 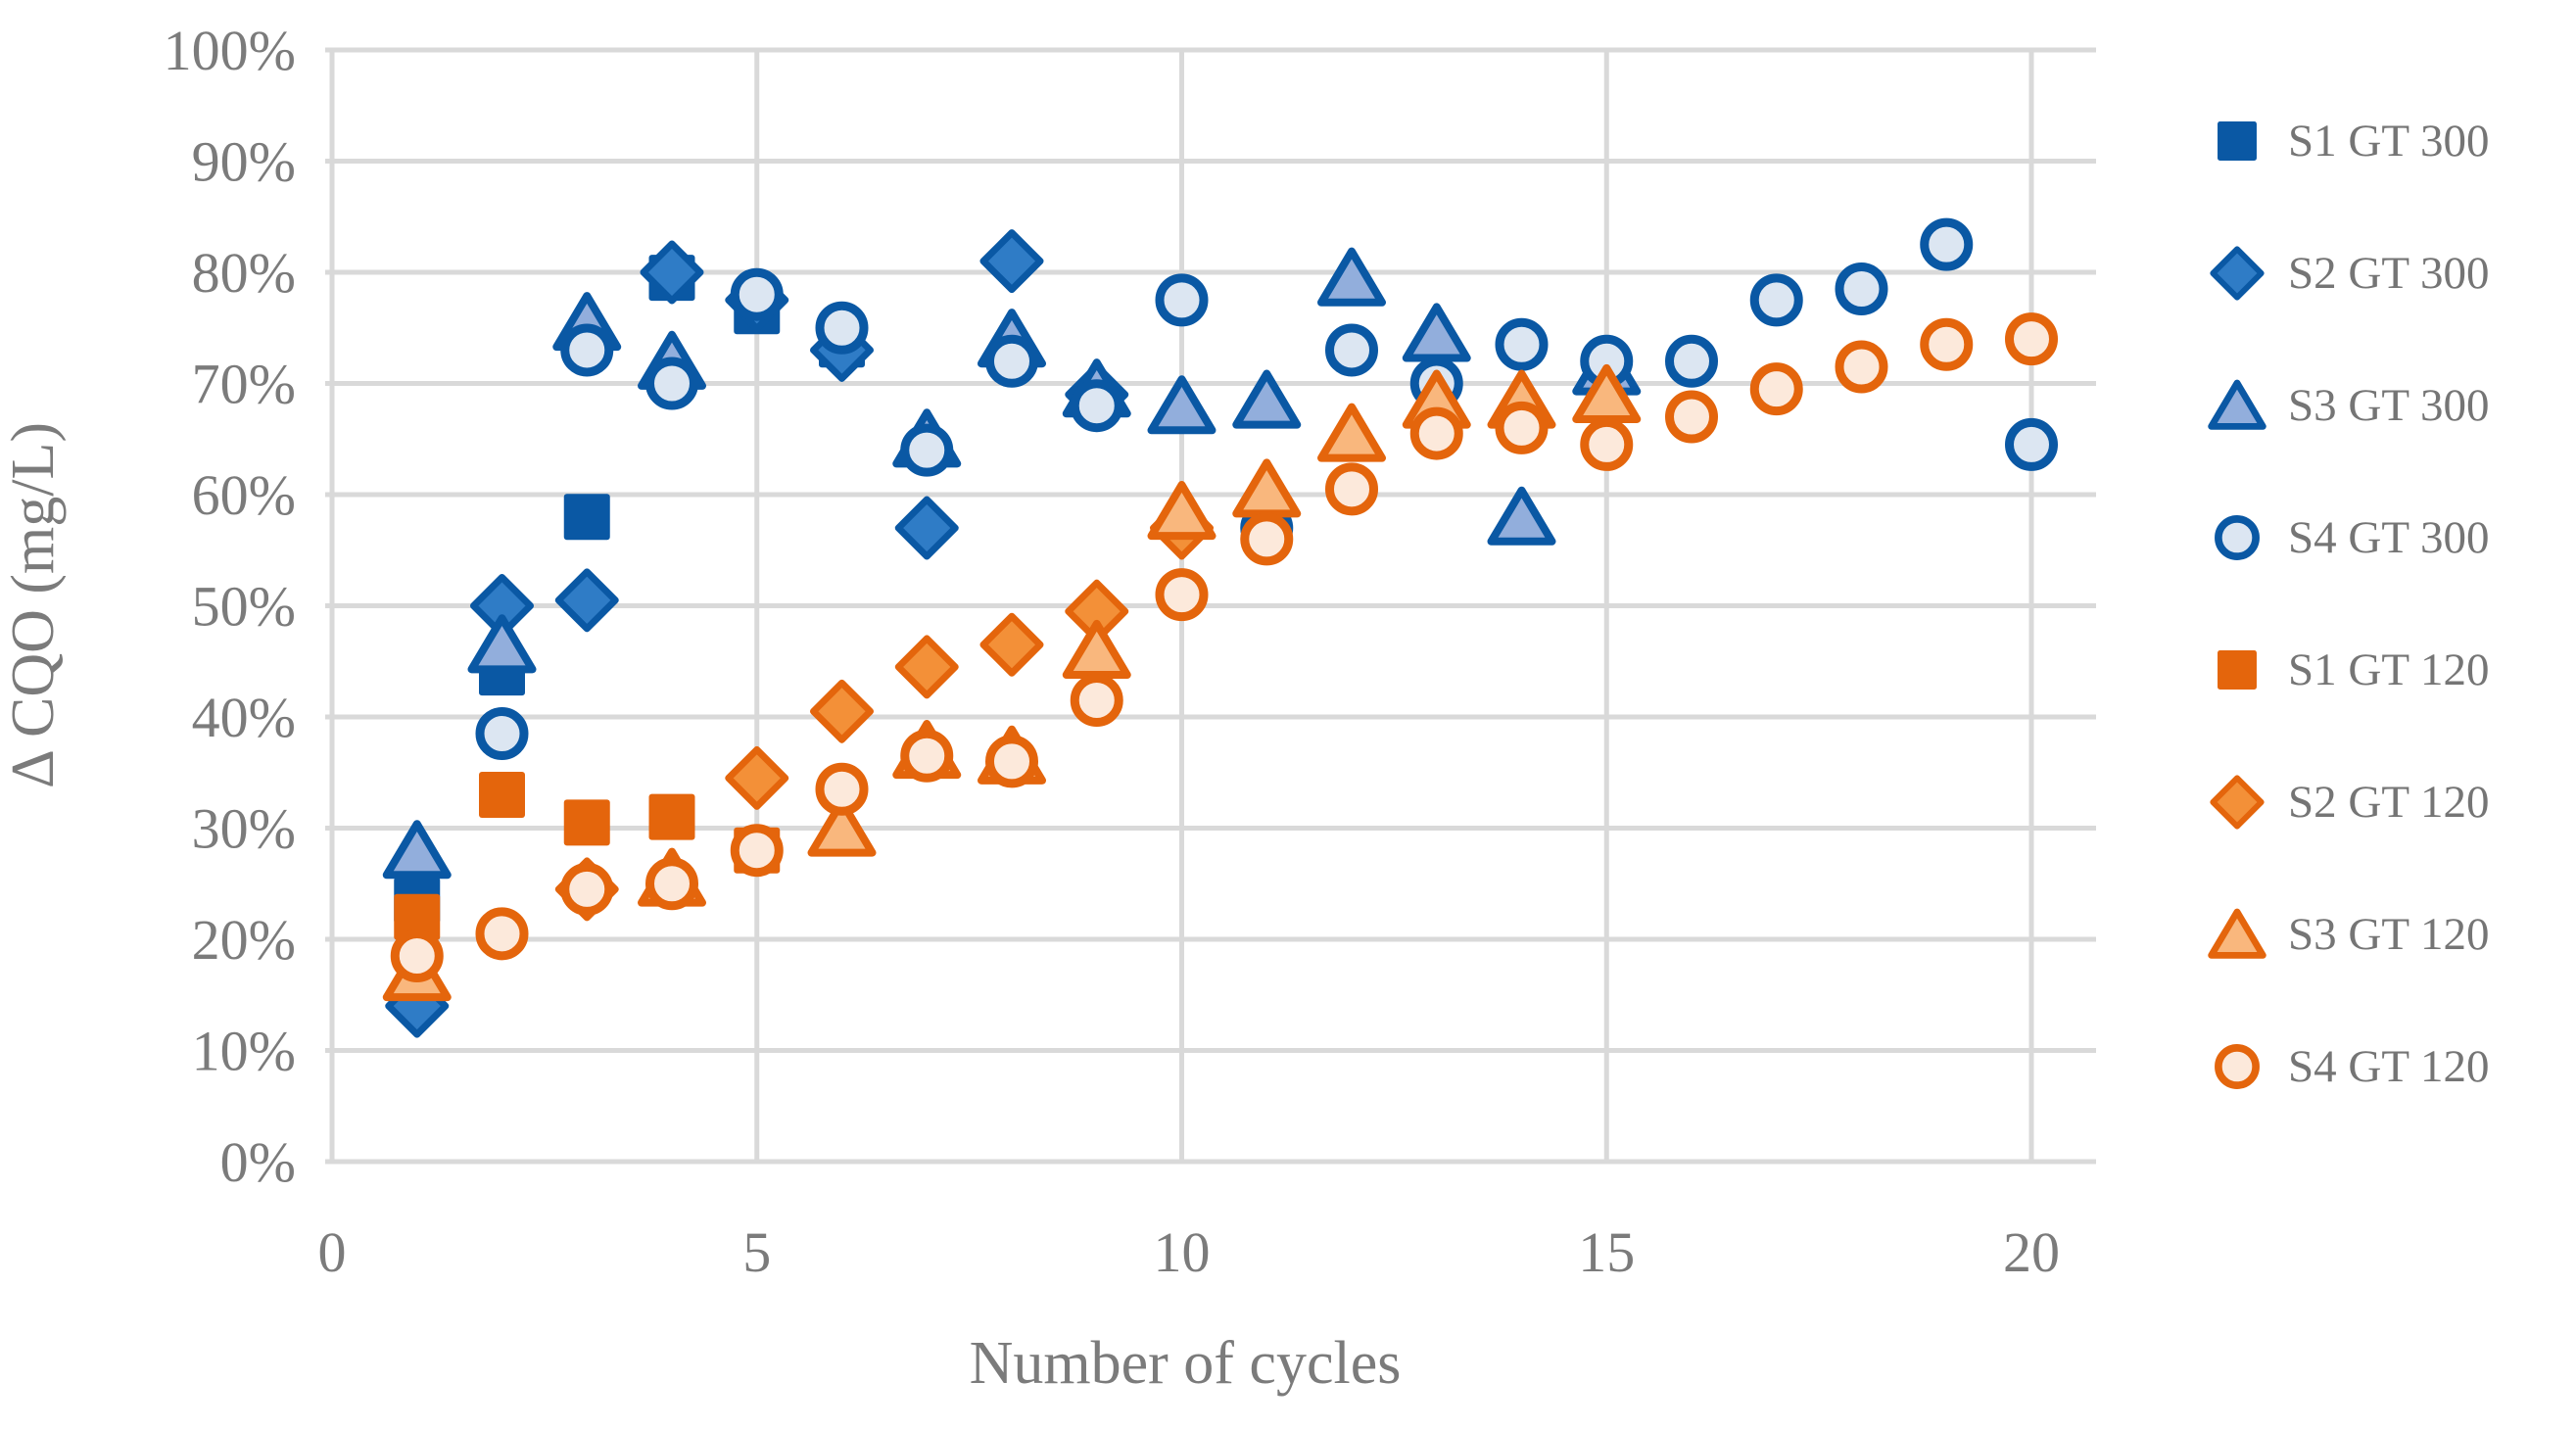 I want to click on legend-label: S4 GT 300, so click(x=2389, y=537).